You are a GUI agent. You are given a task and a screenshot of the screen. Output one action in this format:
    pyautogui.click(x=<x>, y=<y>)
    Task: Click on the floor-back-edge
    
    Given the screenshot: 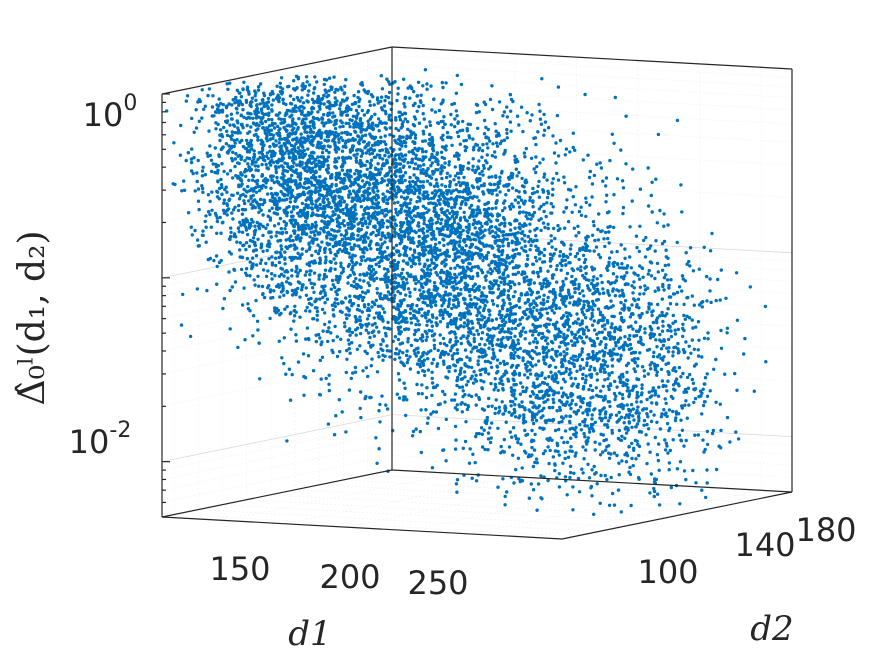 What is the action you would take?
    pyautogui.click(x=277, y=493)
    